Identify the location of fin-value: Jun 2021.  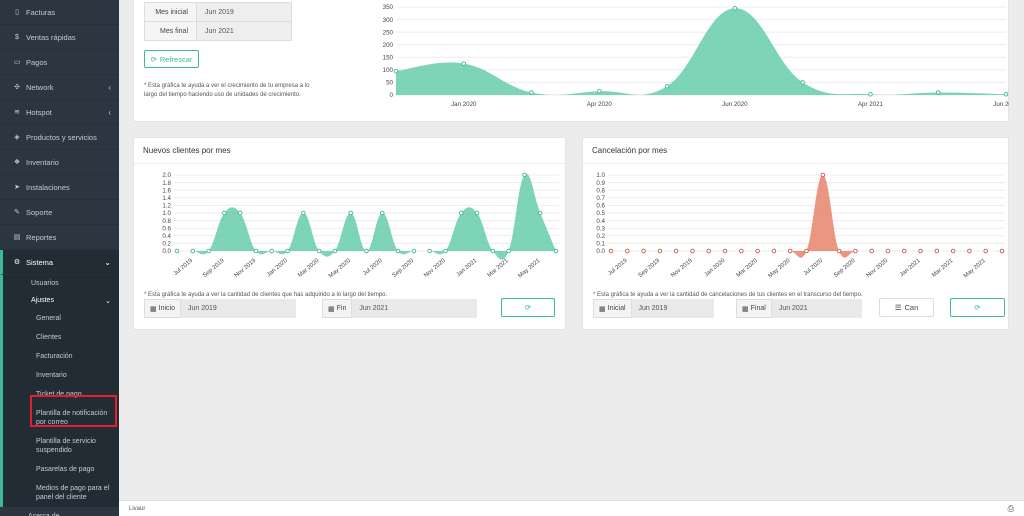
(415, 308).